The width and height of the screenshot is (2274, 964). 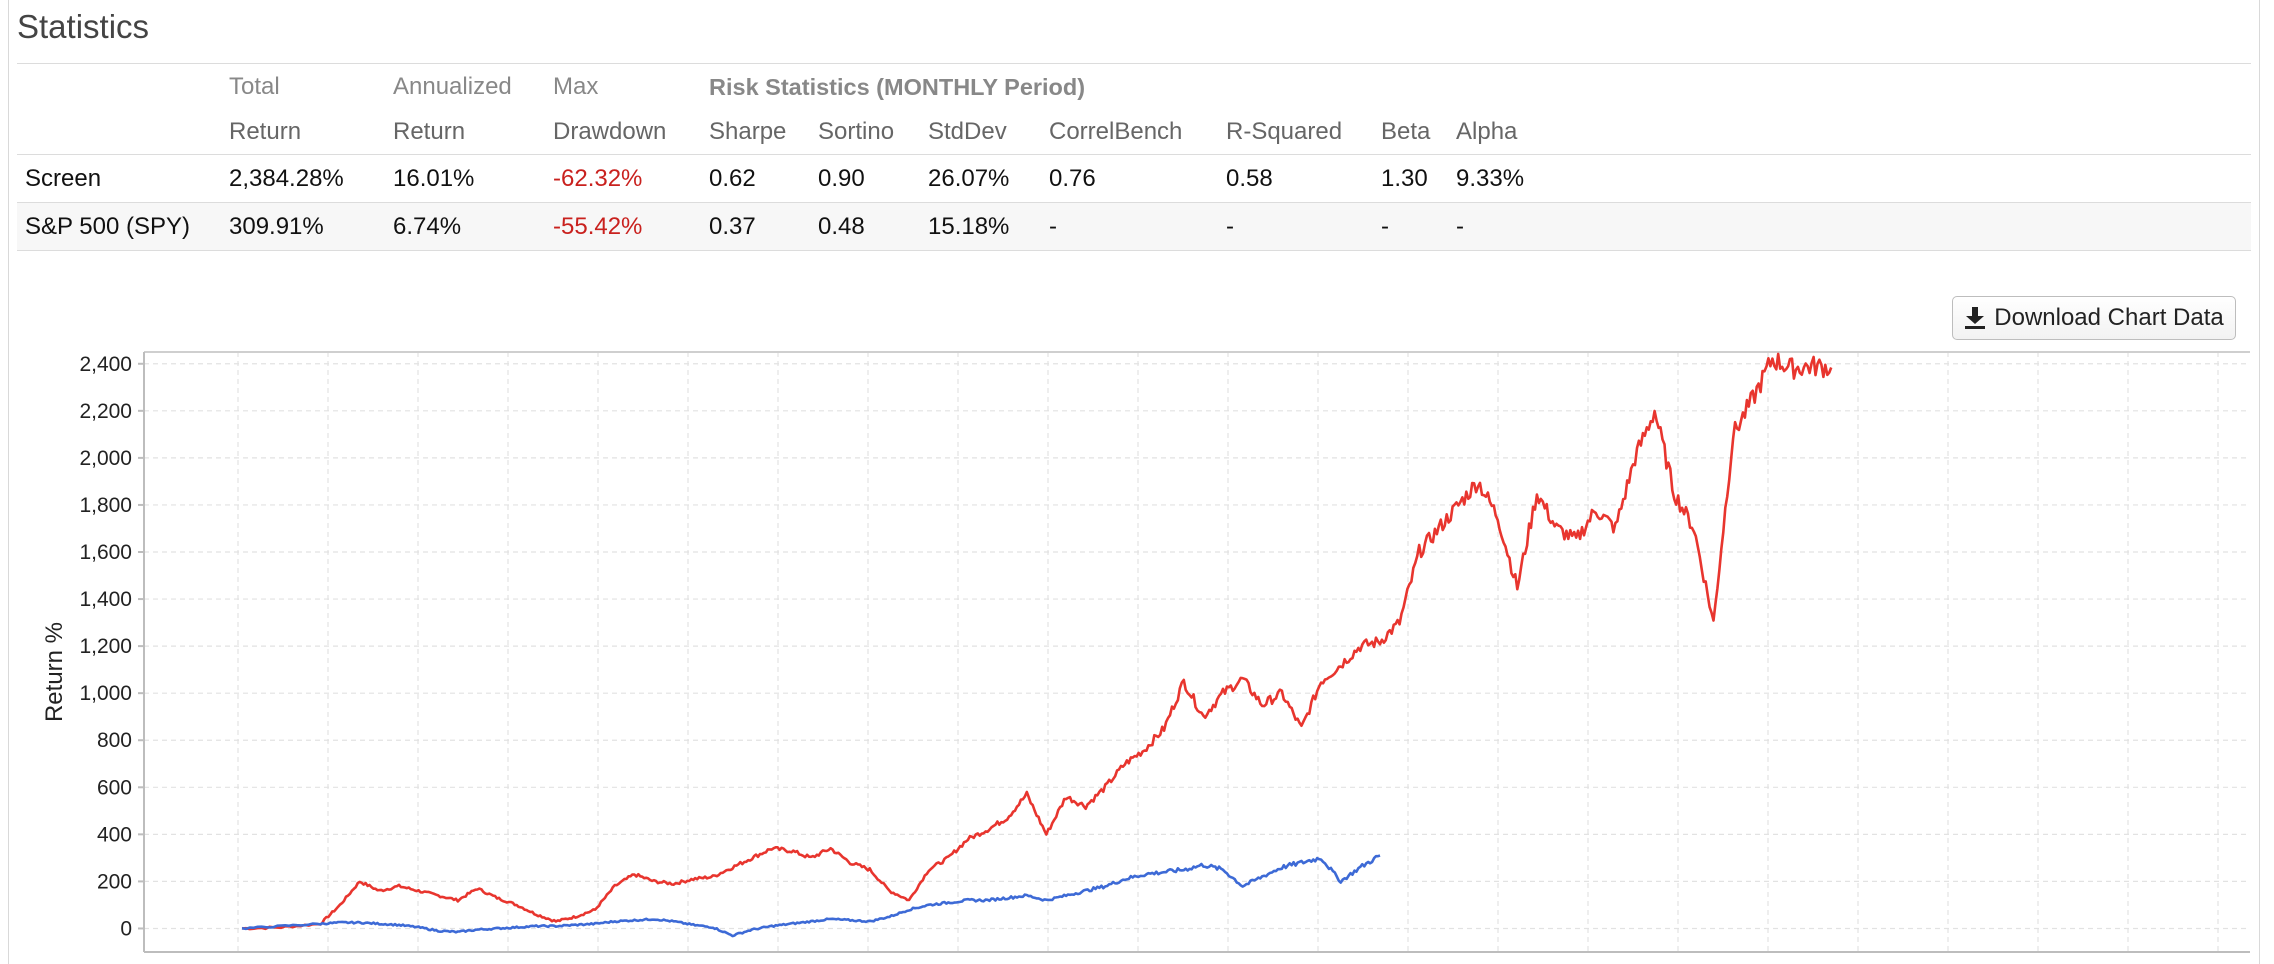 What do you see at coordinates (1137, 226) in the screenshot?
I see `correlbench-cell: -` at bounding box center [1137, 226].